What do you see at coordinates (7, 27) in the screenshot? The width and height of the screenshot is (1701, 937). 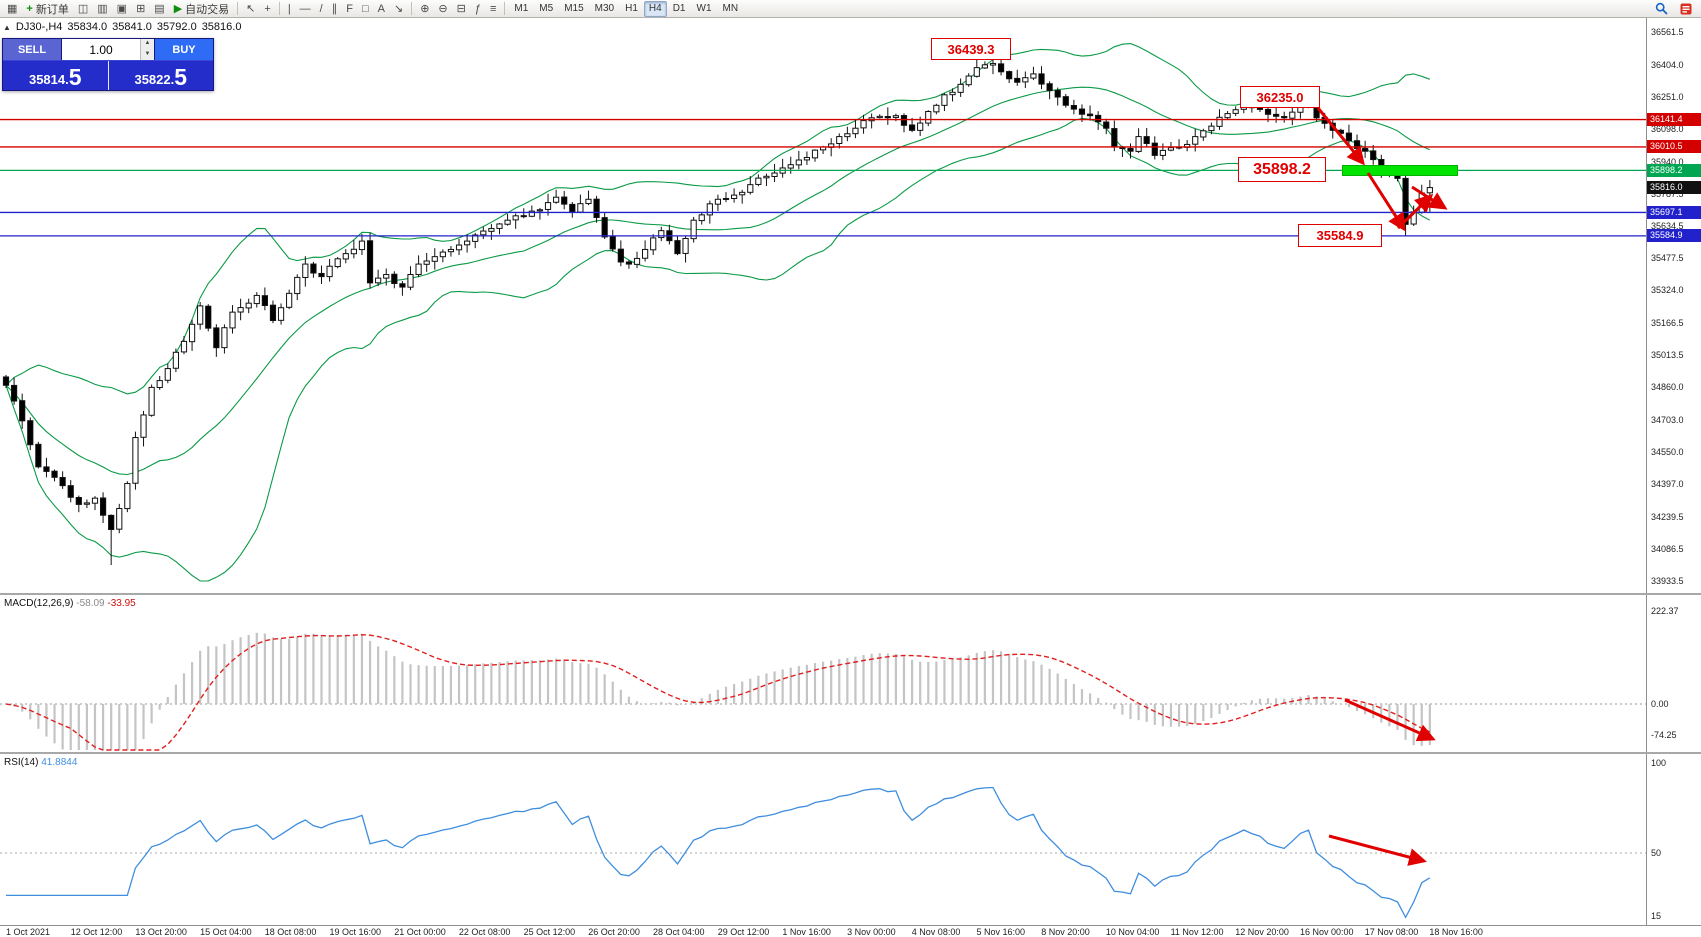 I see `one-click-collapse-icon: ▲` at bounding box center [7, 27].